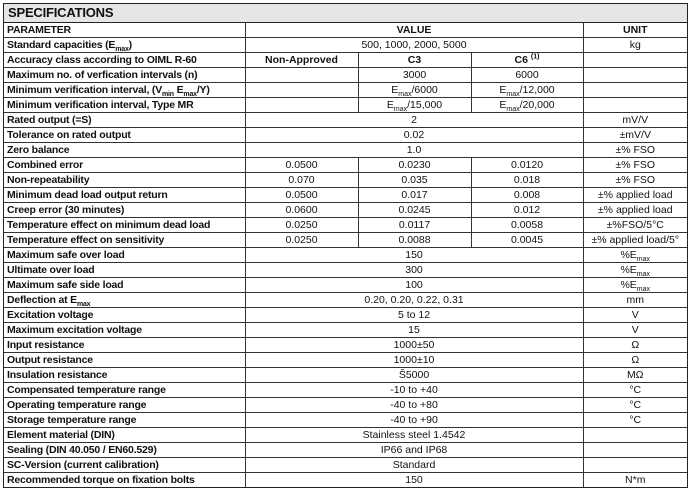  I want to click on parameter-cell: Deflection at Emax, so click(125, 300).